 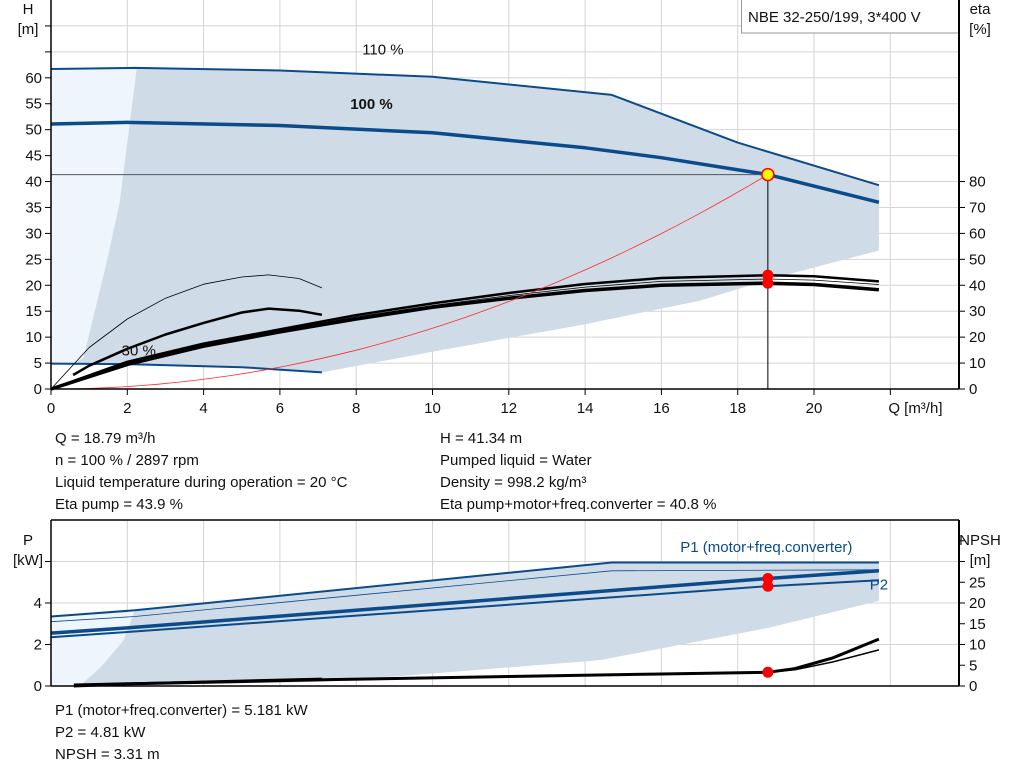 I want to click on y-tick-label: 2, so click(x=38, y=645).